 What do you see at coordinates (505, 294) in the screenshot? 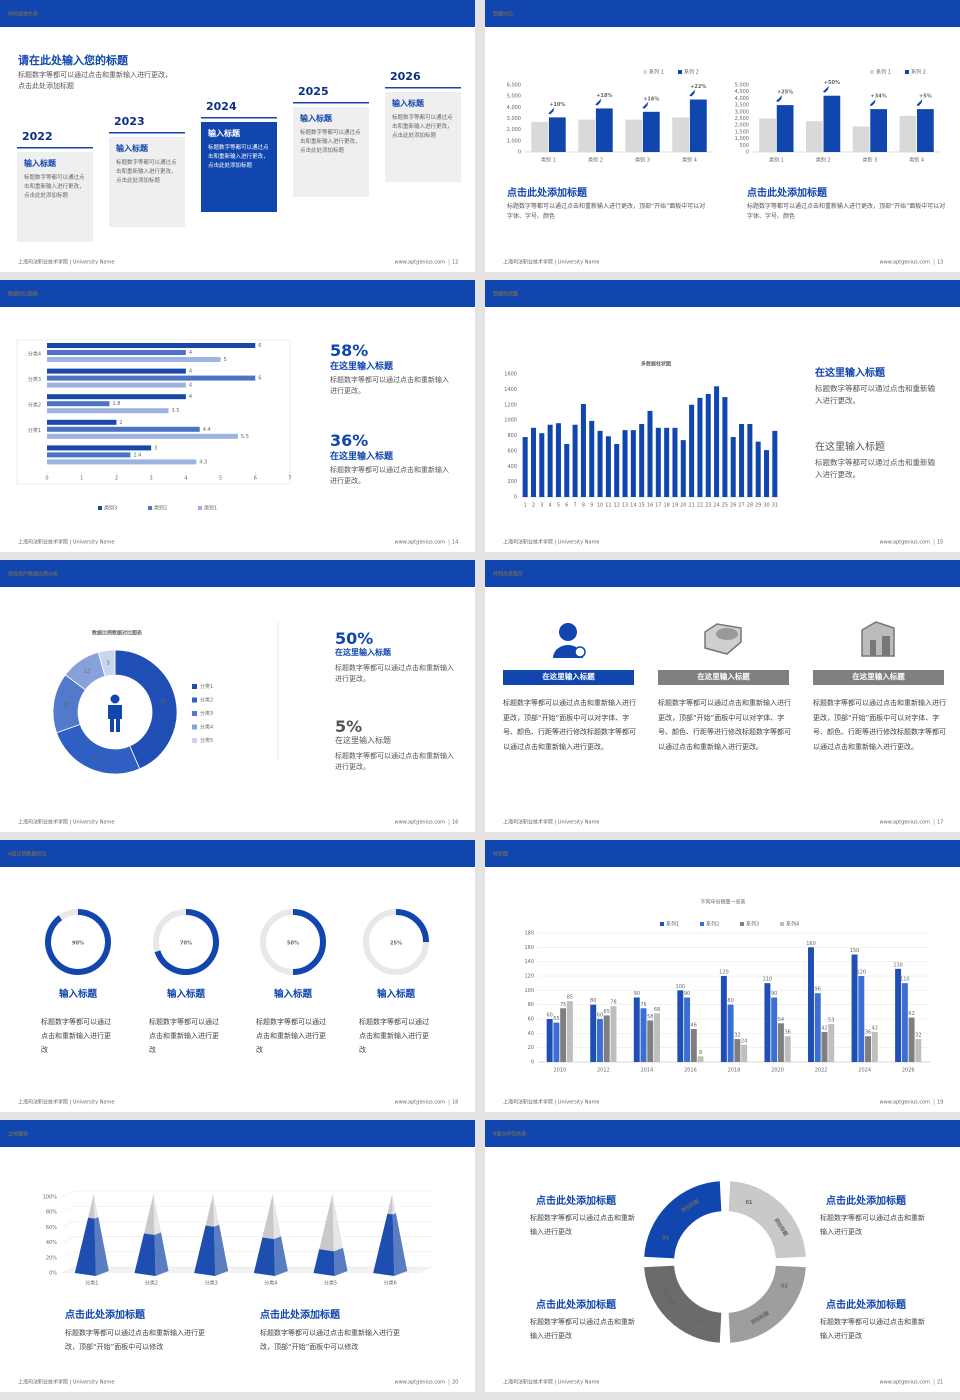
I see `slide-title: 数据柱状图` at bounding box center [505, 294].